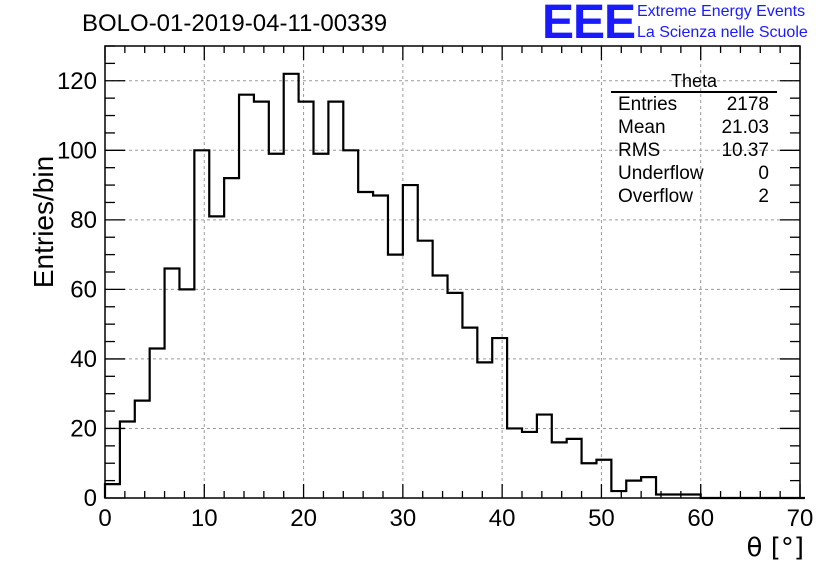 The height and width of the screenshot is (572, 836). I want to click on stats-row-rms: RMS 10.37, so click(694, 150).